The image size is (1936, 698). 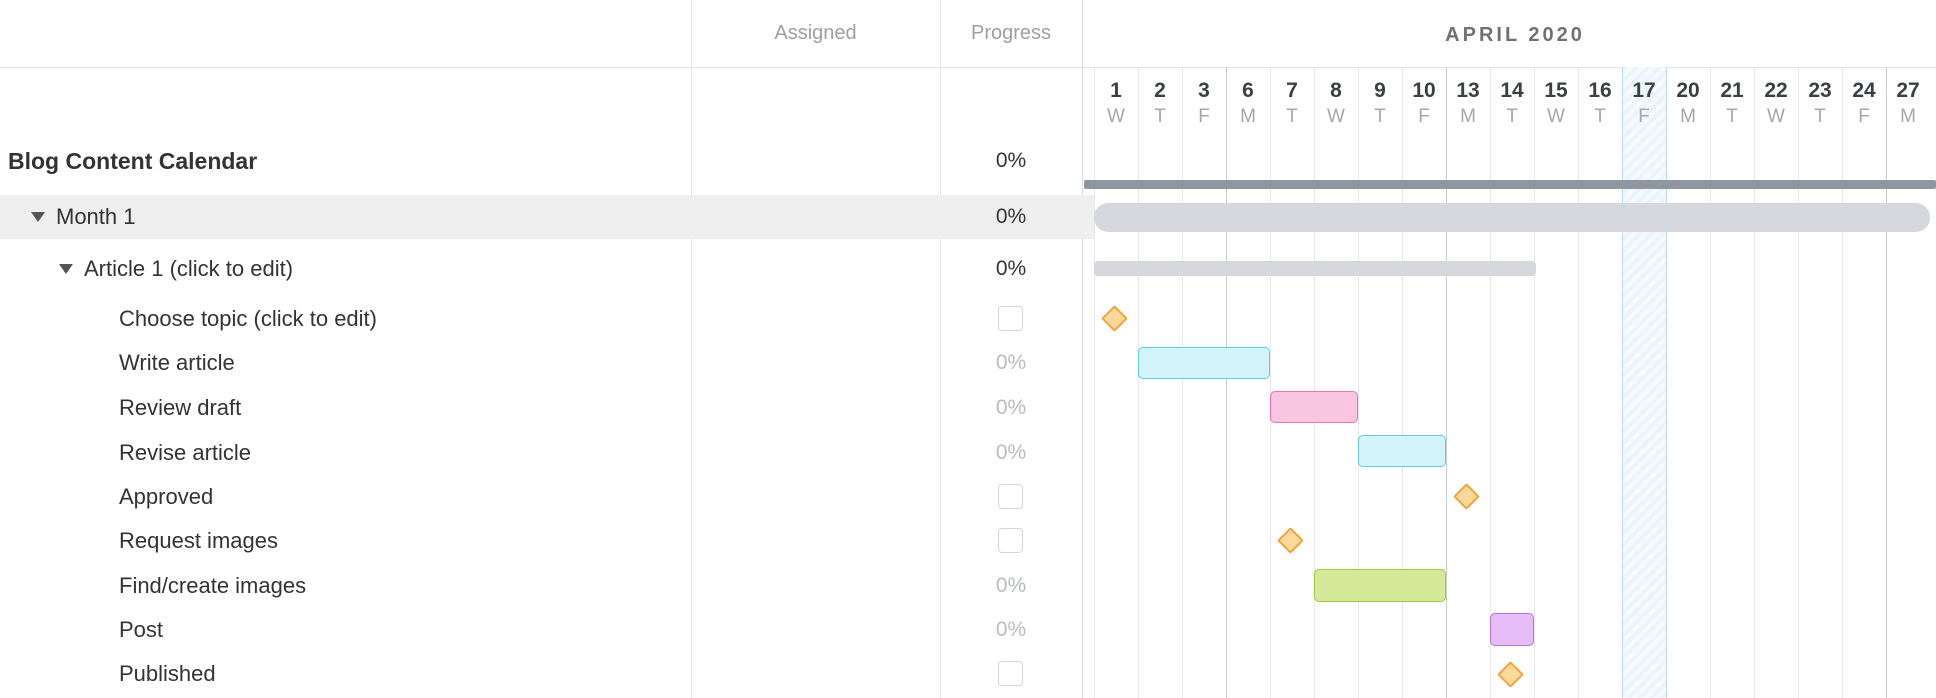 I want to click on table-row-month: Month 1 0%, so click(x=547, y=217).